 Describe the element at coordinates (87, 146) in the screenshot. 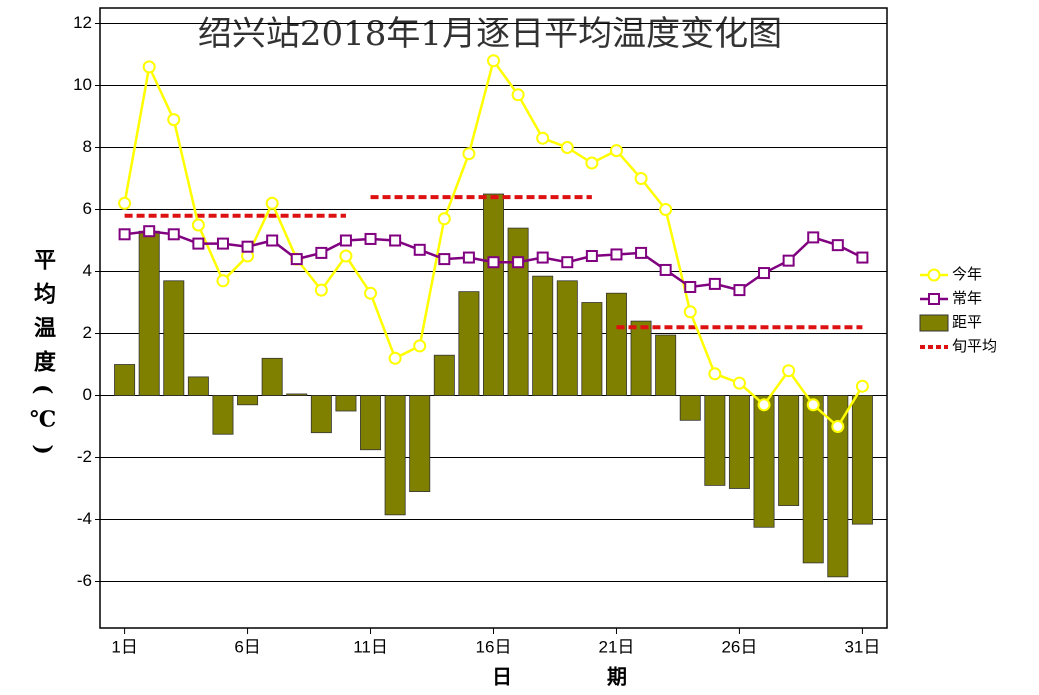

I see `y-tick-label: 8` at that location.